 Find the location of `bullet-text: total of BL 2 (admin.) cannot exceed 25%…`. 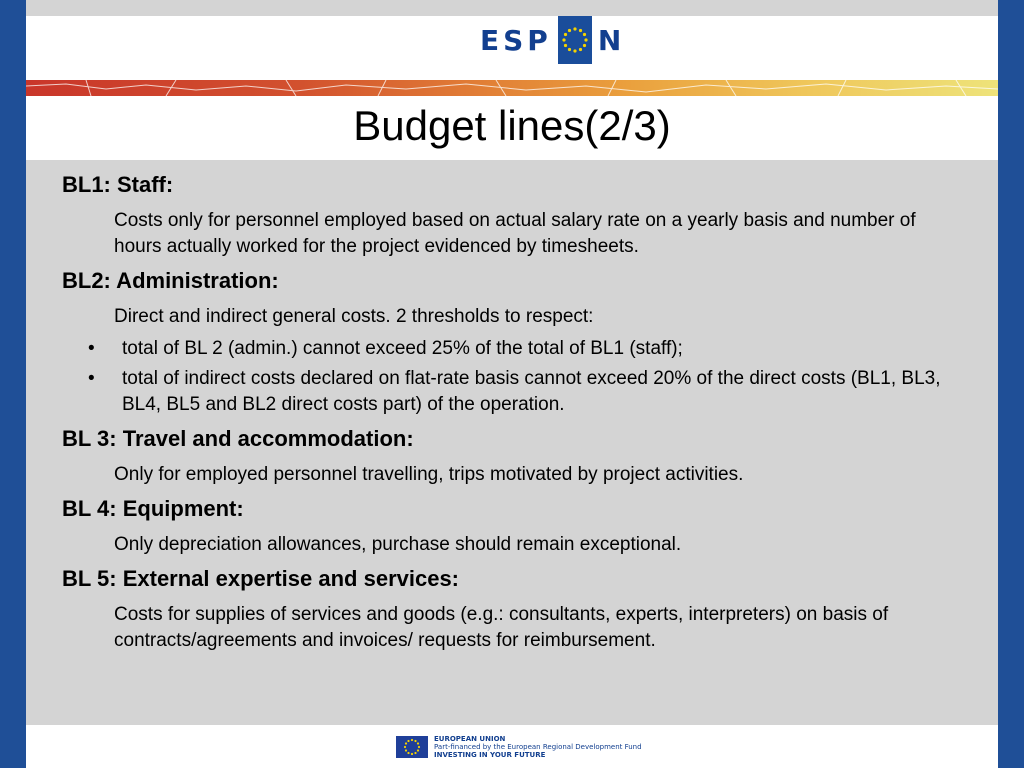

bullet-text: total of BL 2 (admin.) cannot exceed 25%… is located at coordinates (402, 348).